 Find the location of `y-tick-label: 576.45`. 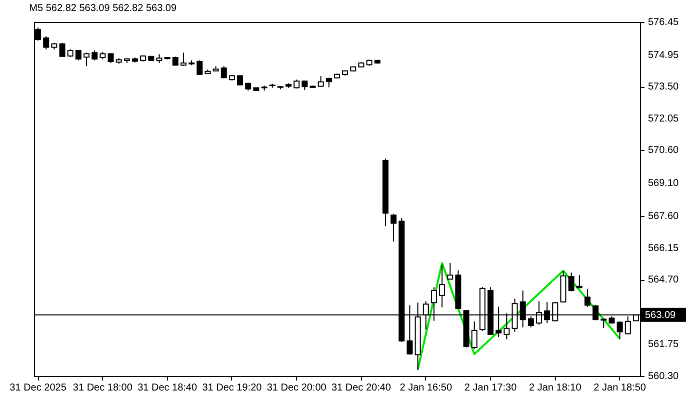

y-tick-label: 576.45 is located at coordinates (664, 22).